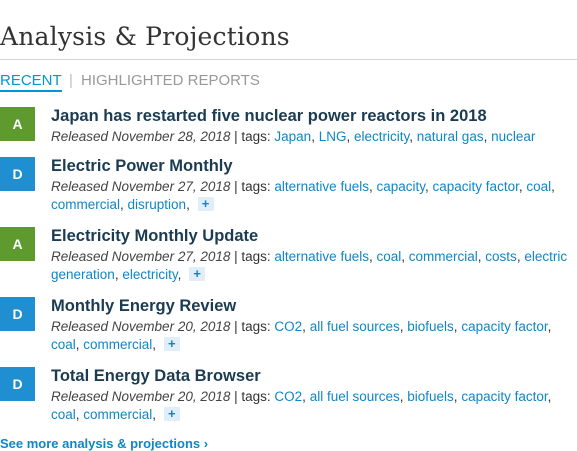  What do you see at coordinates (332, 136) in the screenshot?
I see `tag-link: LNG` at bounding box center [332, 136].